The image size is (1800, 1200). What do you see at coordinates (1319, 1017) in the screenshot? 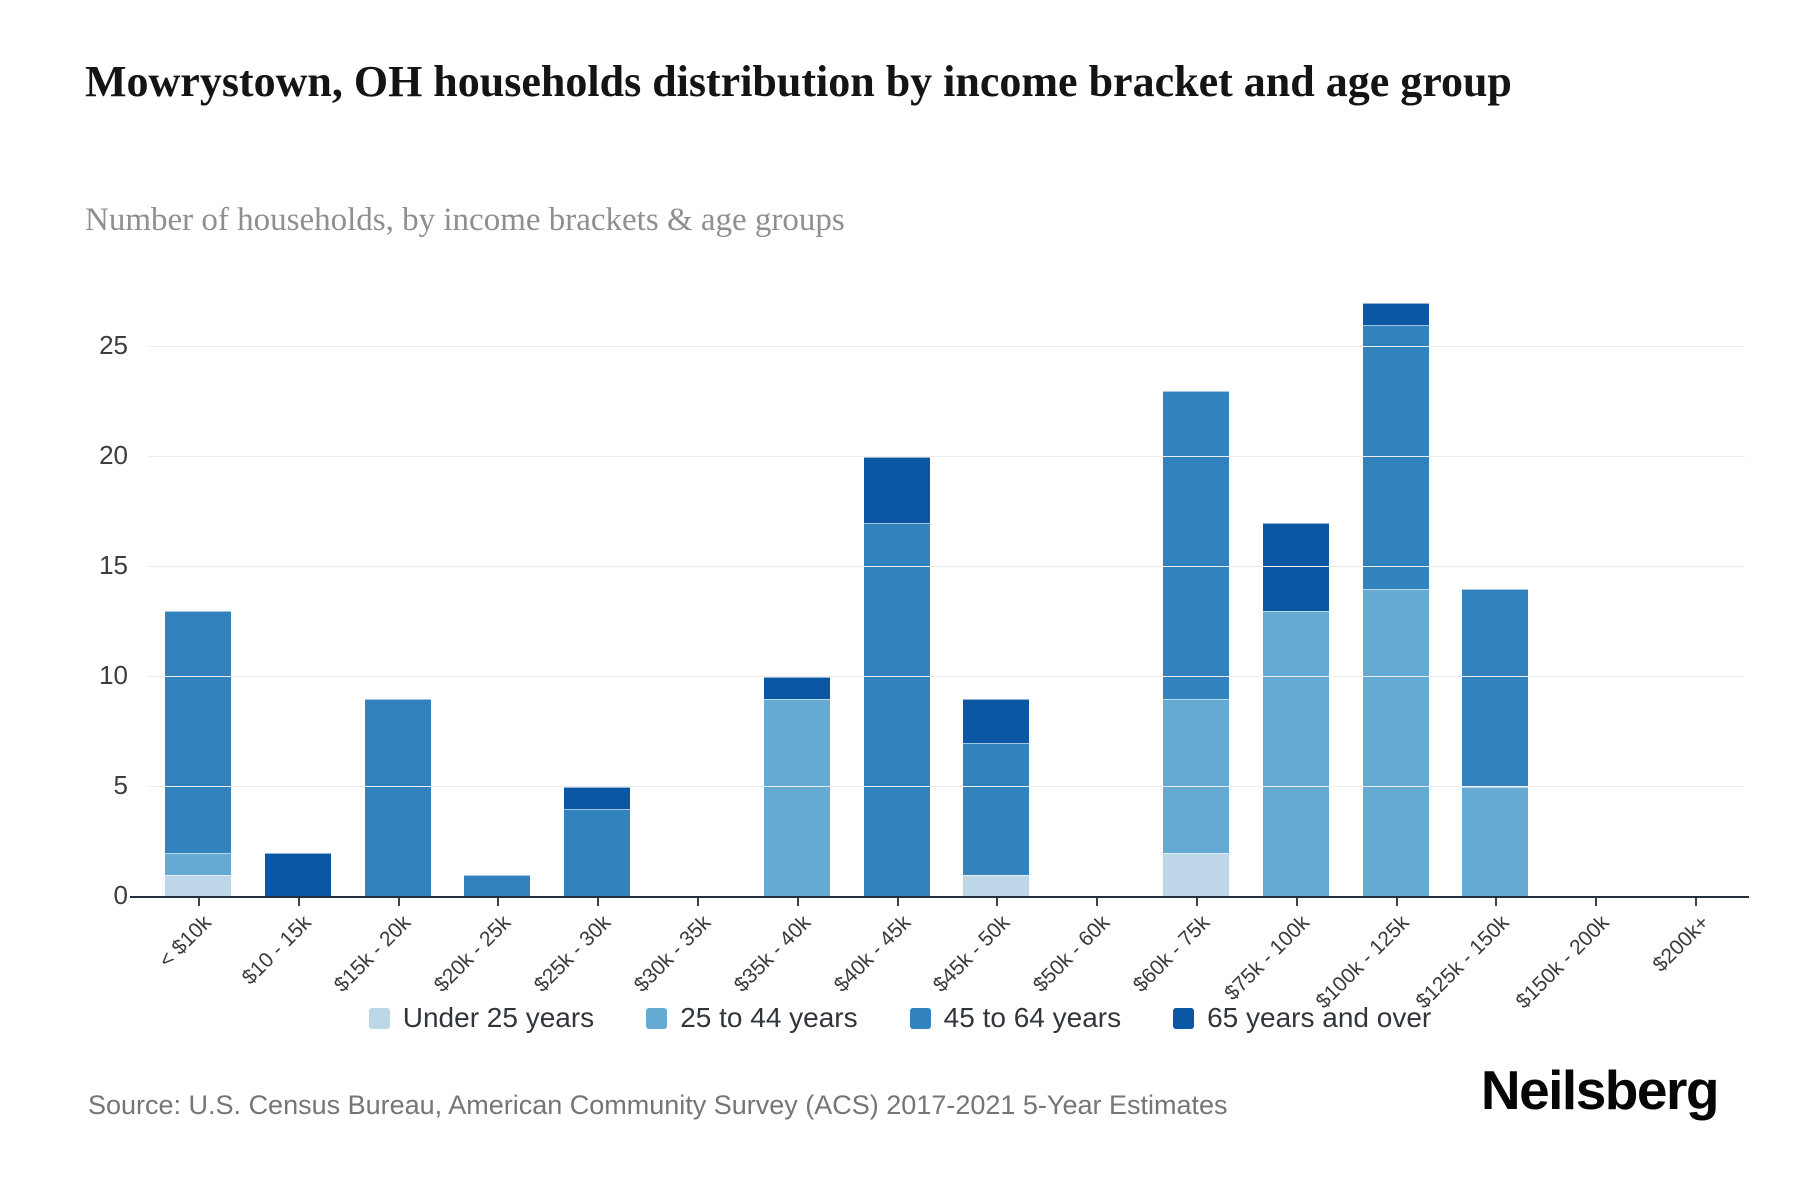
I see `legend-label: 65 years and over` at bounding box center [1319, 1017].